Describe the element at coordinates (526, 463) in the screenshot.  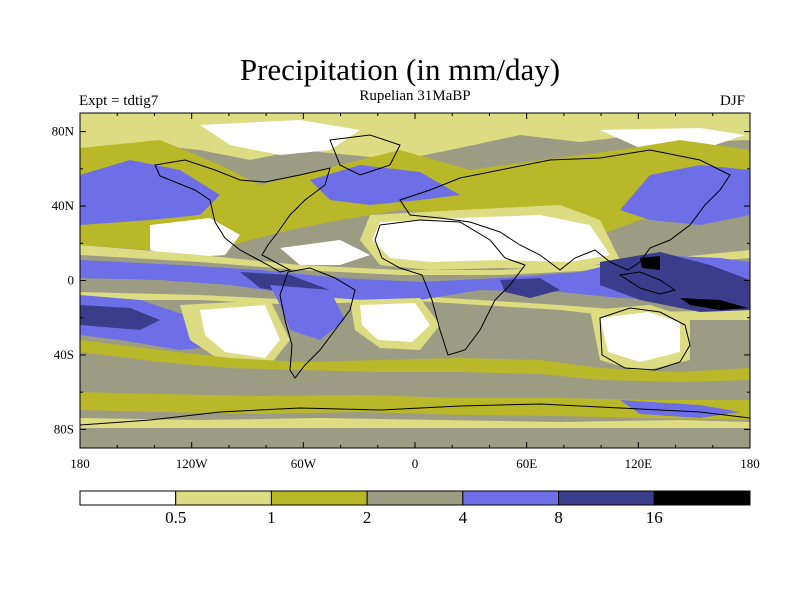
I see `x-tick-label: 60E` at that location.